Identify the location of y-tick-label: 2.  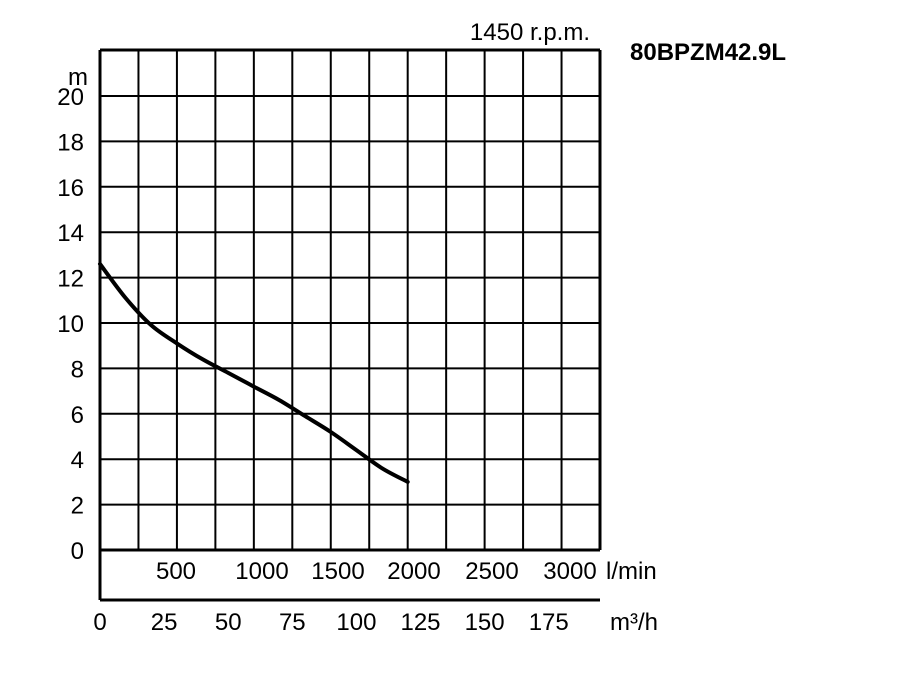
(77, 506).